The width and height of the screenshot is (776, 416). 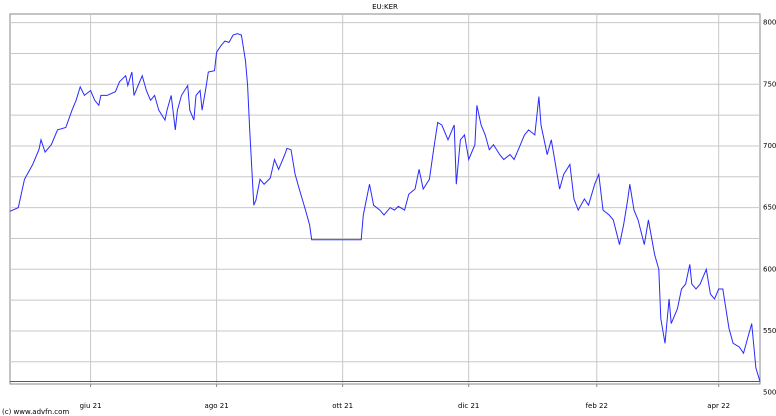 What do you see at coordinates (217, 406) in the screenshot?
I see `x-tick-label: ago 21` at bounding box center [217, 406].